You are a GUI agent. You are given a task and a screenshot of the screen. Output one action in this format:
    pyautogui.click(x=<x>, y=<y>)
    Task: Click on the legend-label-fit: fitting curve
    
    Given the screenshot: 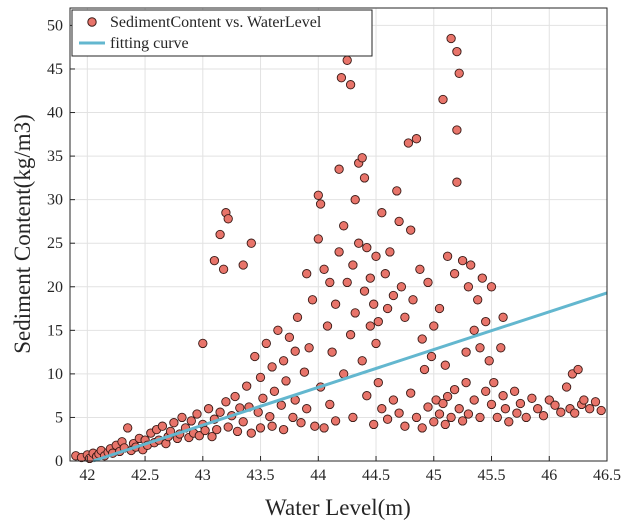 What is the action you would take?
    pyautogui.click(x=149, y=43)
    